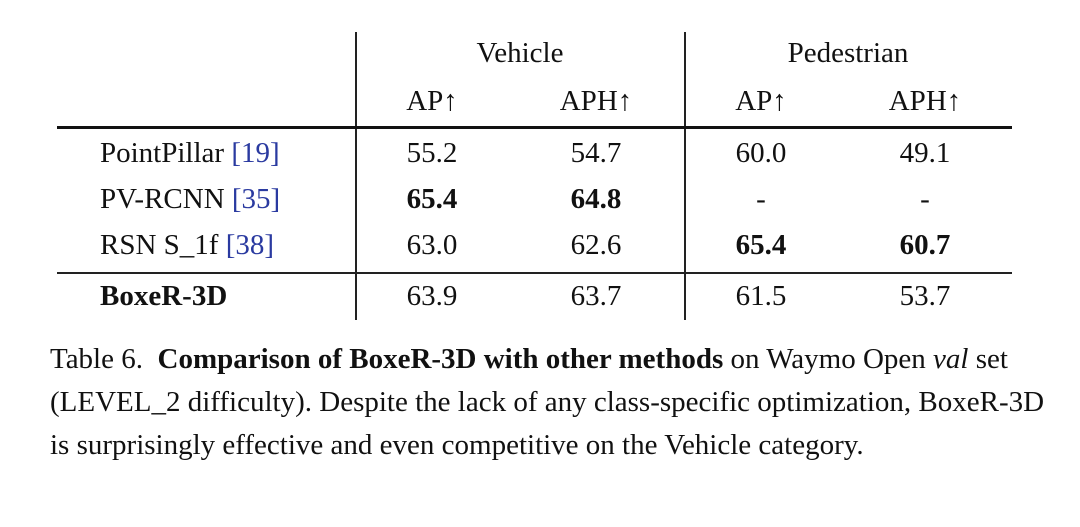  Describe the element at coordinates (256, 199) in the screenshot. I see `citation-link: [35]` at that location.